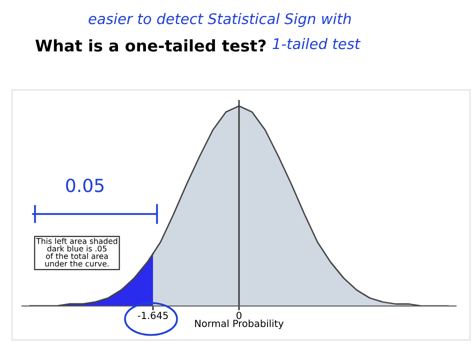 This screenshot has width=474, height=345. I want to click on text: 1-tailed test, so click(316, 44).